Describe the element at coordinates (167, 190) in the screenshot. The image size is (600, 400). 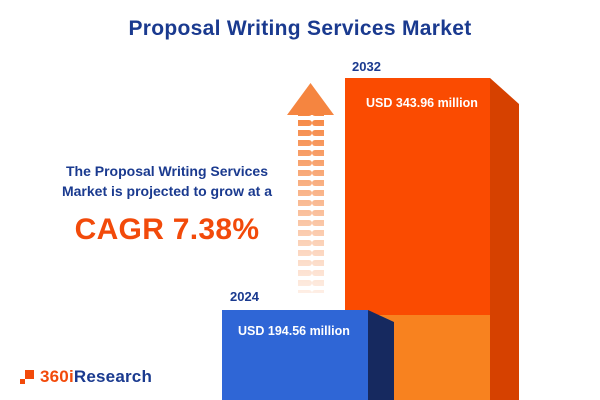
I see `annotation-line2: Market is projected to grow at a` at that location.